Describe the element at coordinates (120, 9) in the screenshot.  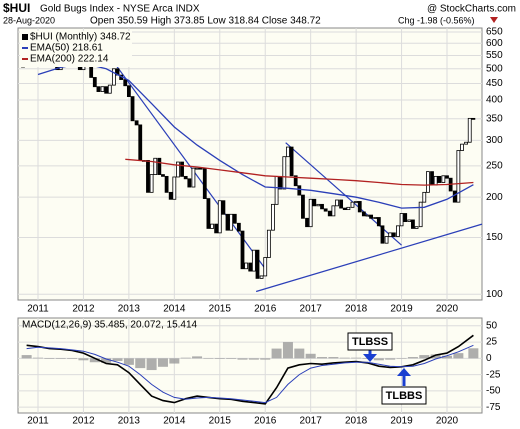
I see `index-name: Gold Bugs Index - NYSE Arca INDX` at that location.